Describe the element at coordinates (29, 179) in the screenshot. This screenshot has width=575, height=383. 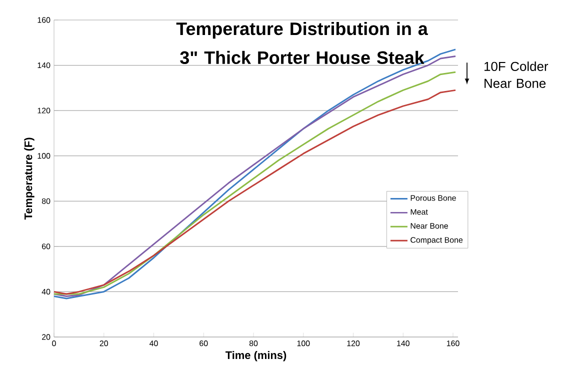
I see `y-axis-title: Temperature (F)` at that location.